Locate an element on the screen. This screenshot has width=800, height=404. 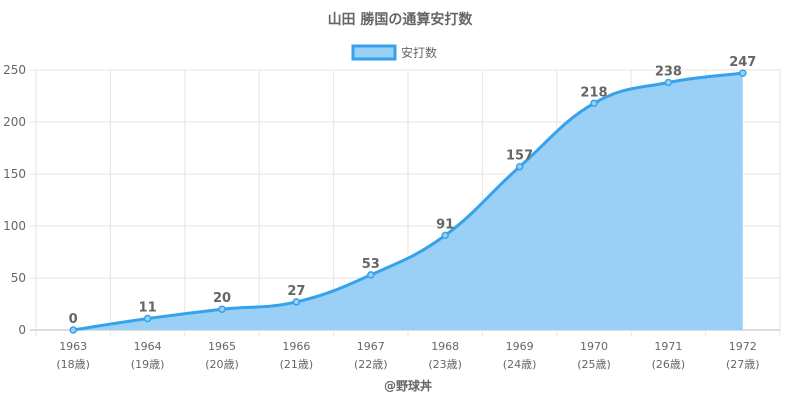
y-tick-label: 200 is located at coordinates (14, 122).